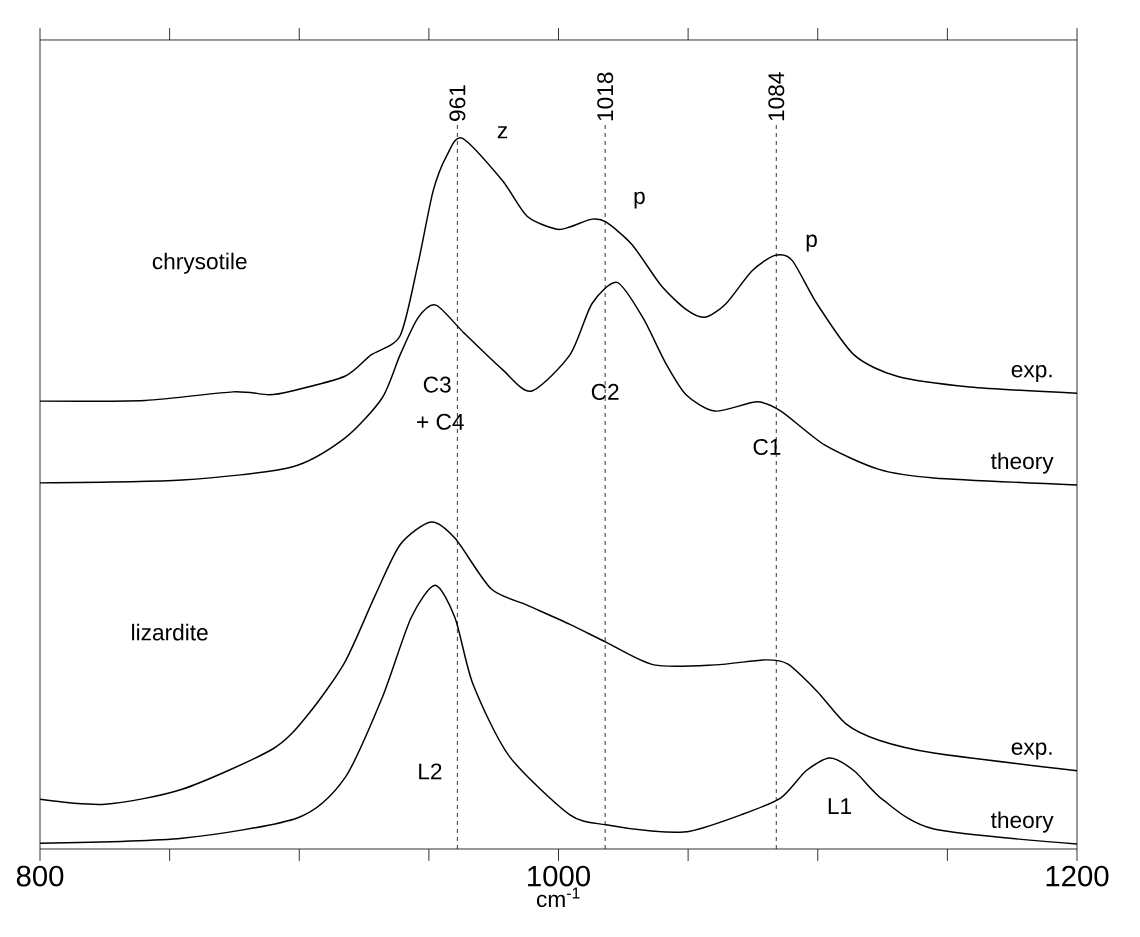  I want to click on annotation: chrysotile, so click(199, 263).